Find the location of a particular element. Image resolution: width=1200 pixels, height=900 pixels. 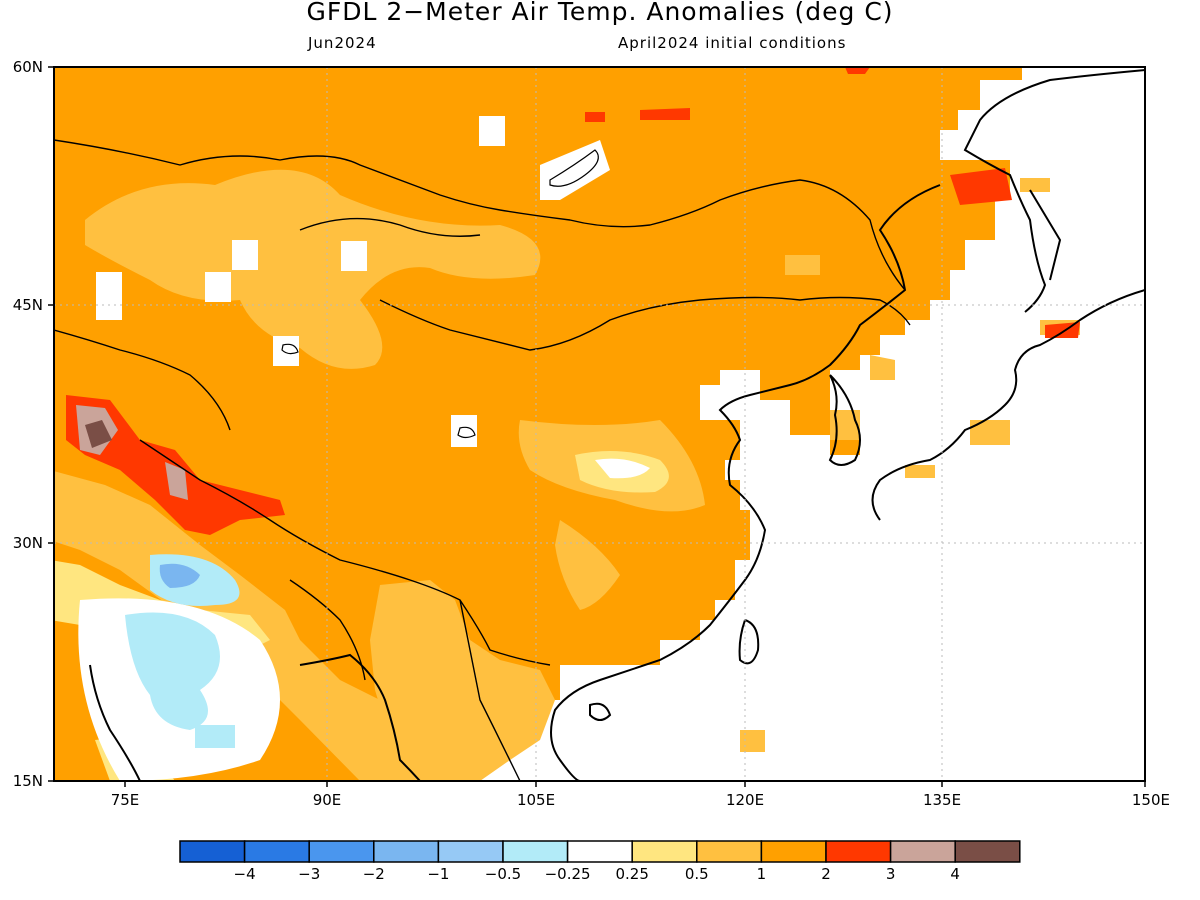

colorbar-tick-label: −0.5 is located at coordinates (503, 874).